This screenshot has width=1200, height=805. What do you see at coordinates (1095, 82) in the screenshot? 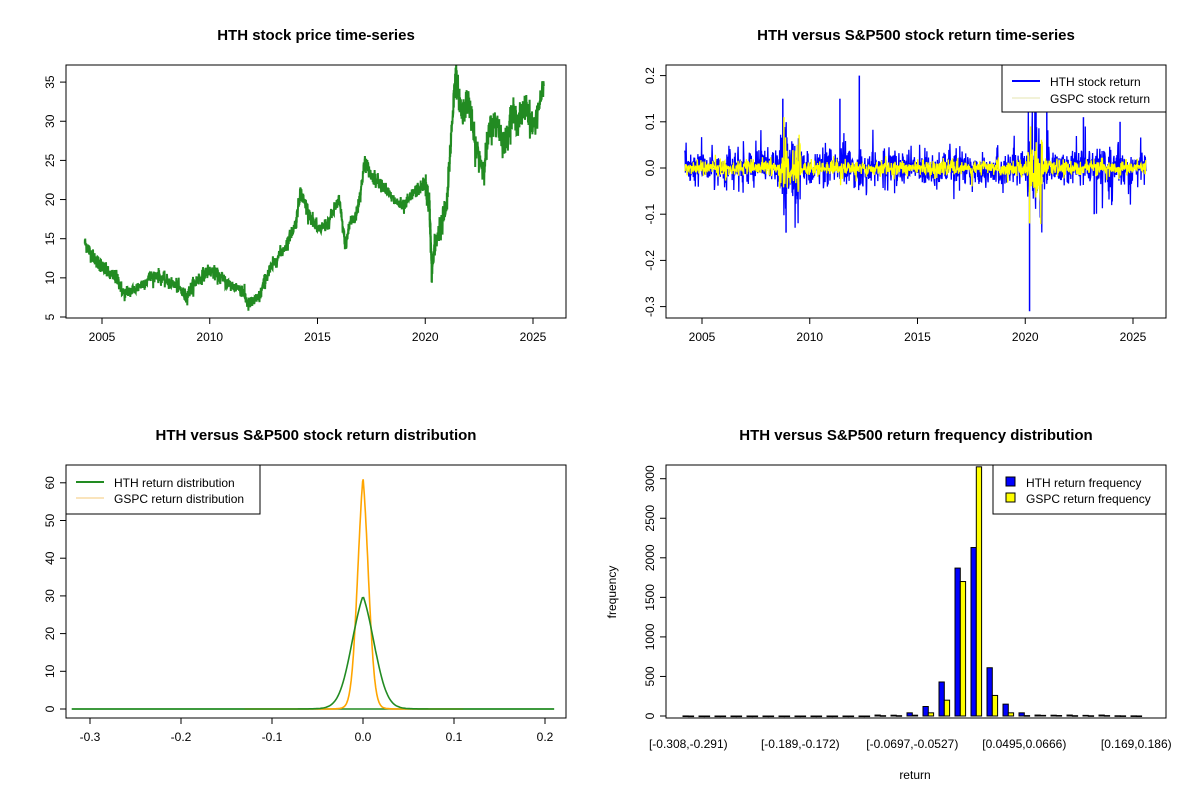
I see `legend-label: HTH stock return` at bounding box center [1095, 82].